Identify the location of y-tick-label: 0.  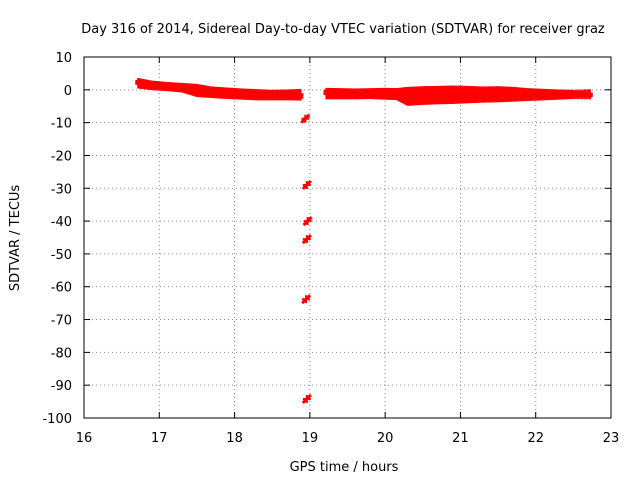
(68, 91).